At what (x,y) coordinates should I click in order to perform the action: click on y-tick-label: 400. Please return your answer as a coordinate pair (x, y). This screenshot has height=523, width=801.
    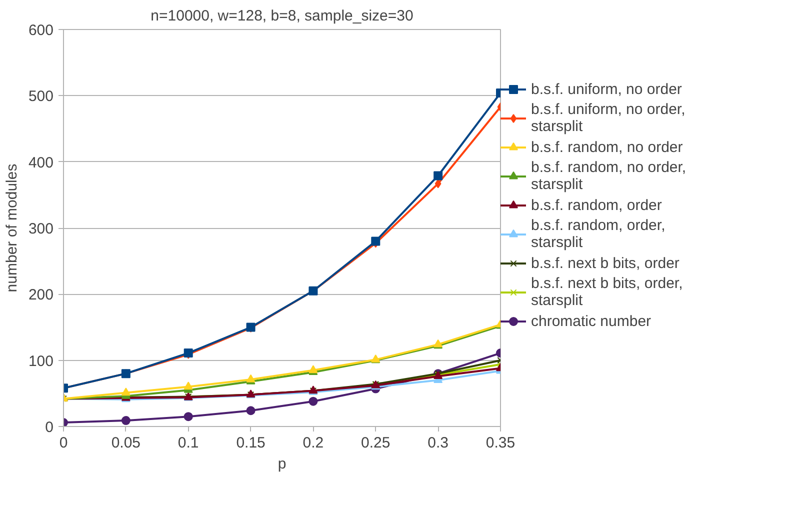
    Looking at the image, I should click on (41, 163).